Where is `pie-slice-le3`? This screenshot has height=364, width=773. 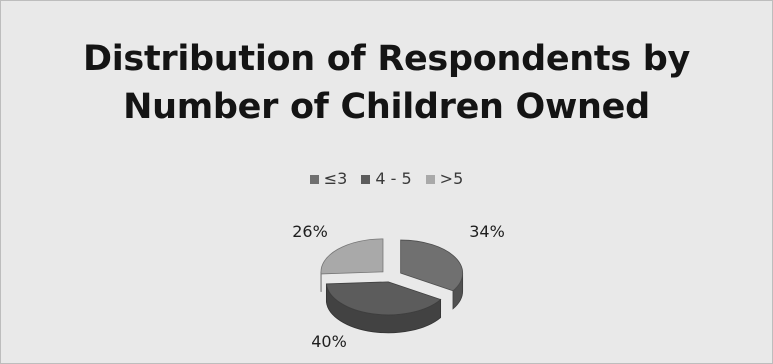 pie-slice-le3 is located at coordinates (432, 274).